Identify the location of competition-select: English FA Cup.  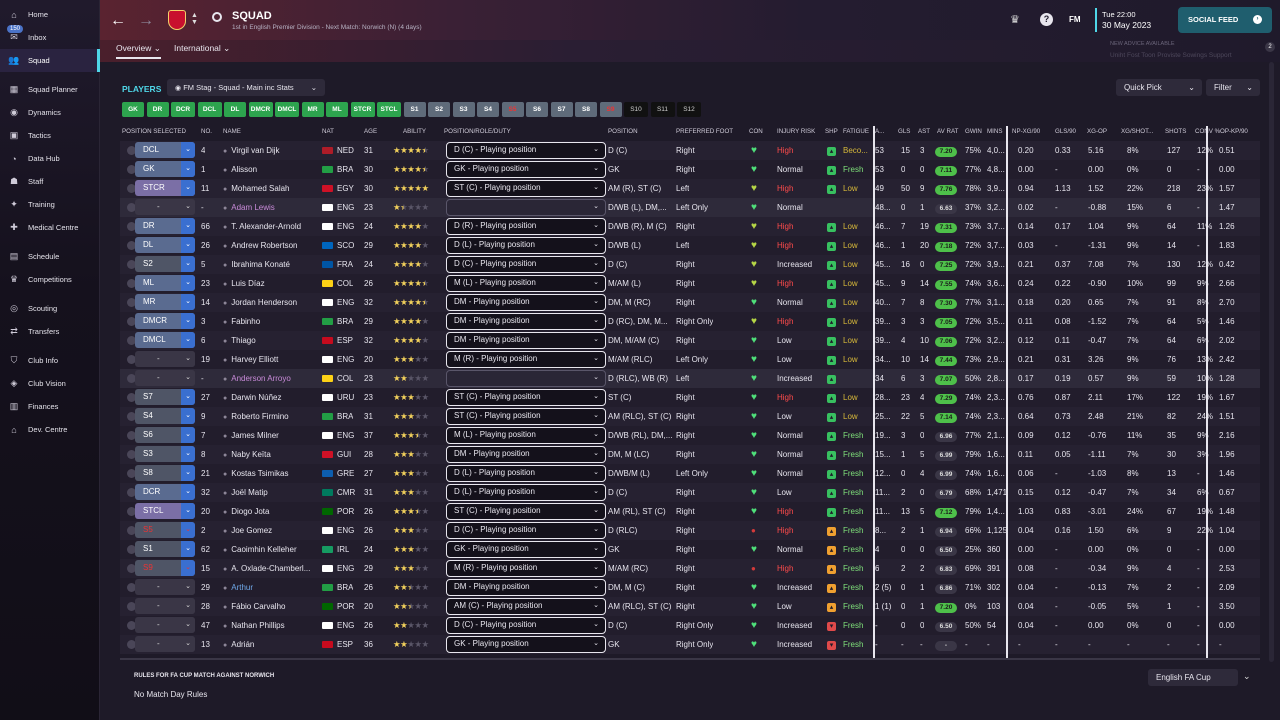
(1193, 677).